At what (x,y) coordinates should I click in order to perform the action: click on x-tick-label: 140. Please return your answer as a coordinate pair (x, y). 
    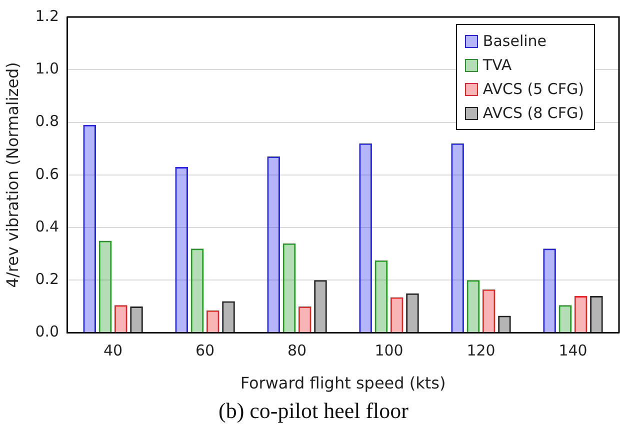
    Looking at the image, I should click on (573, 351).